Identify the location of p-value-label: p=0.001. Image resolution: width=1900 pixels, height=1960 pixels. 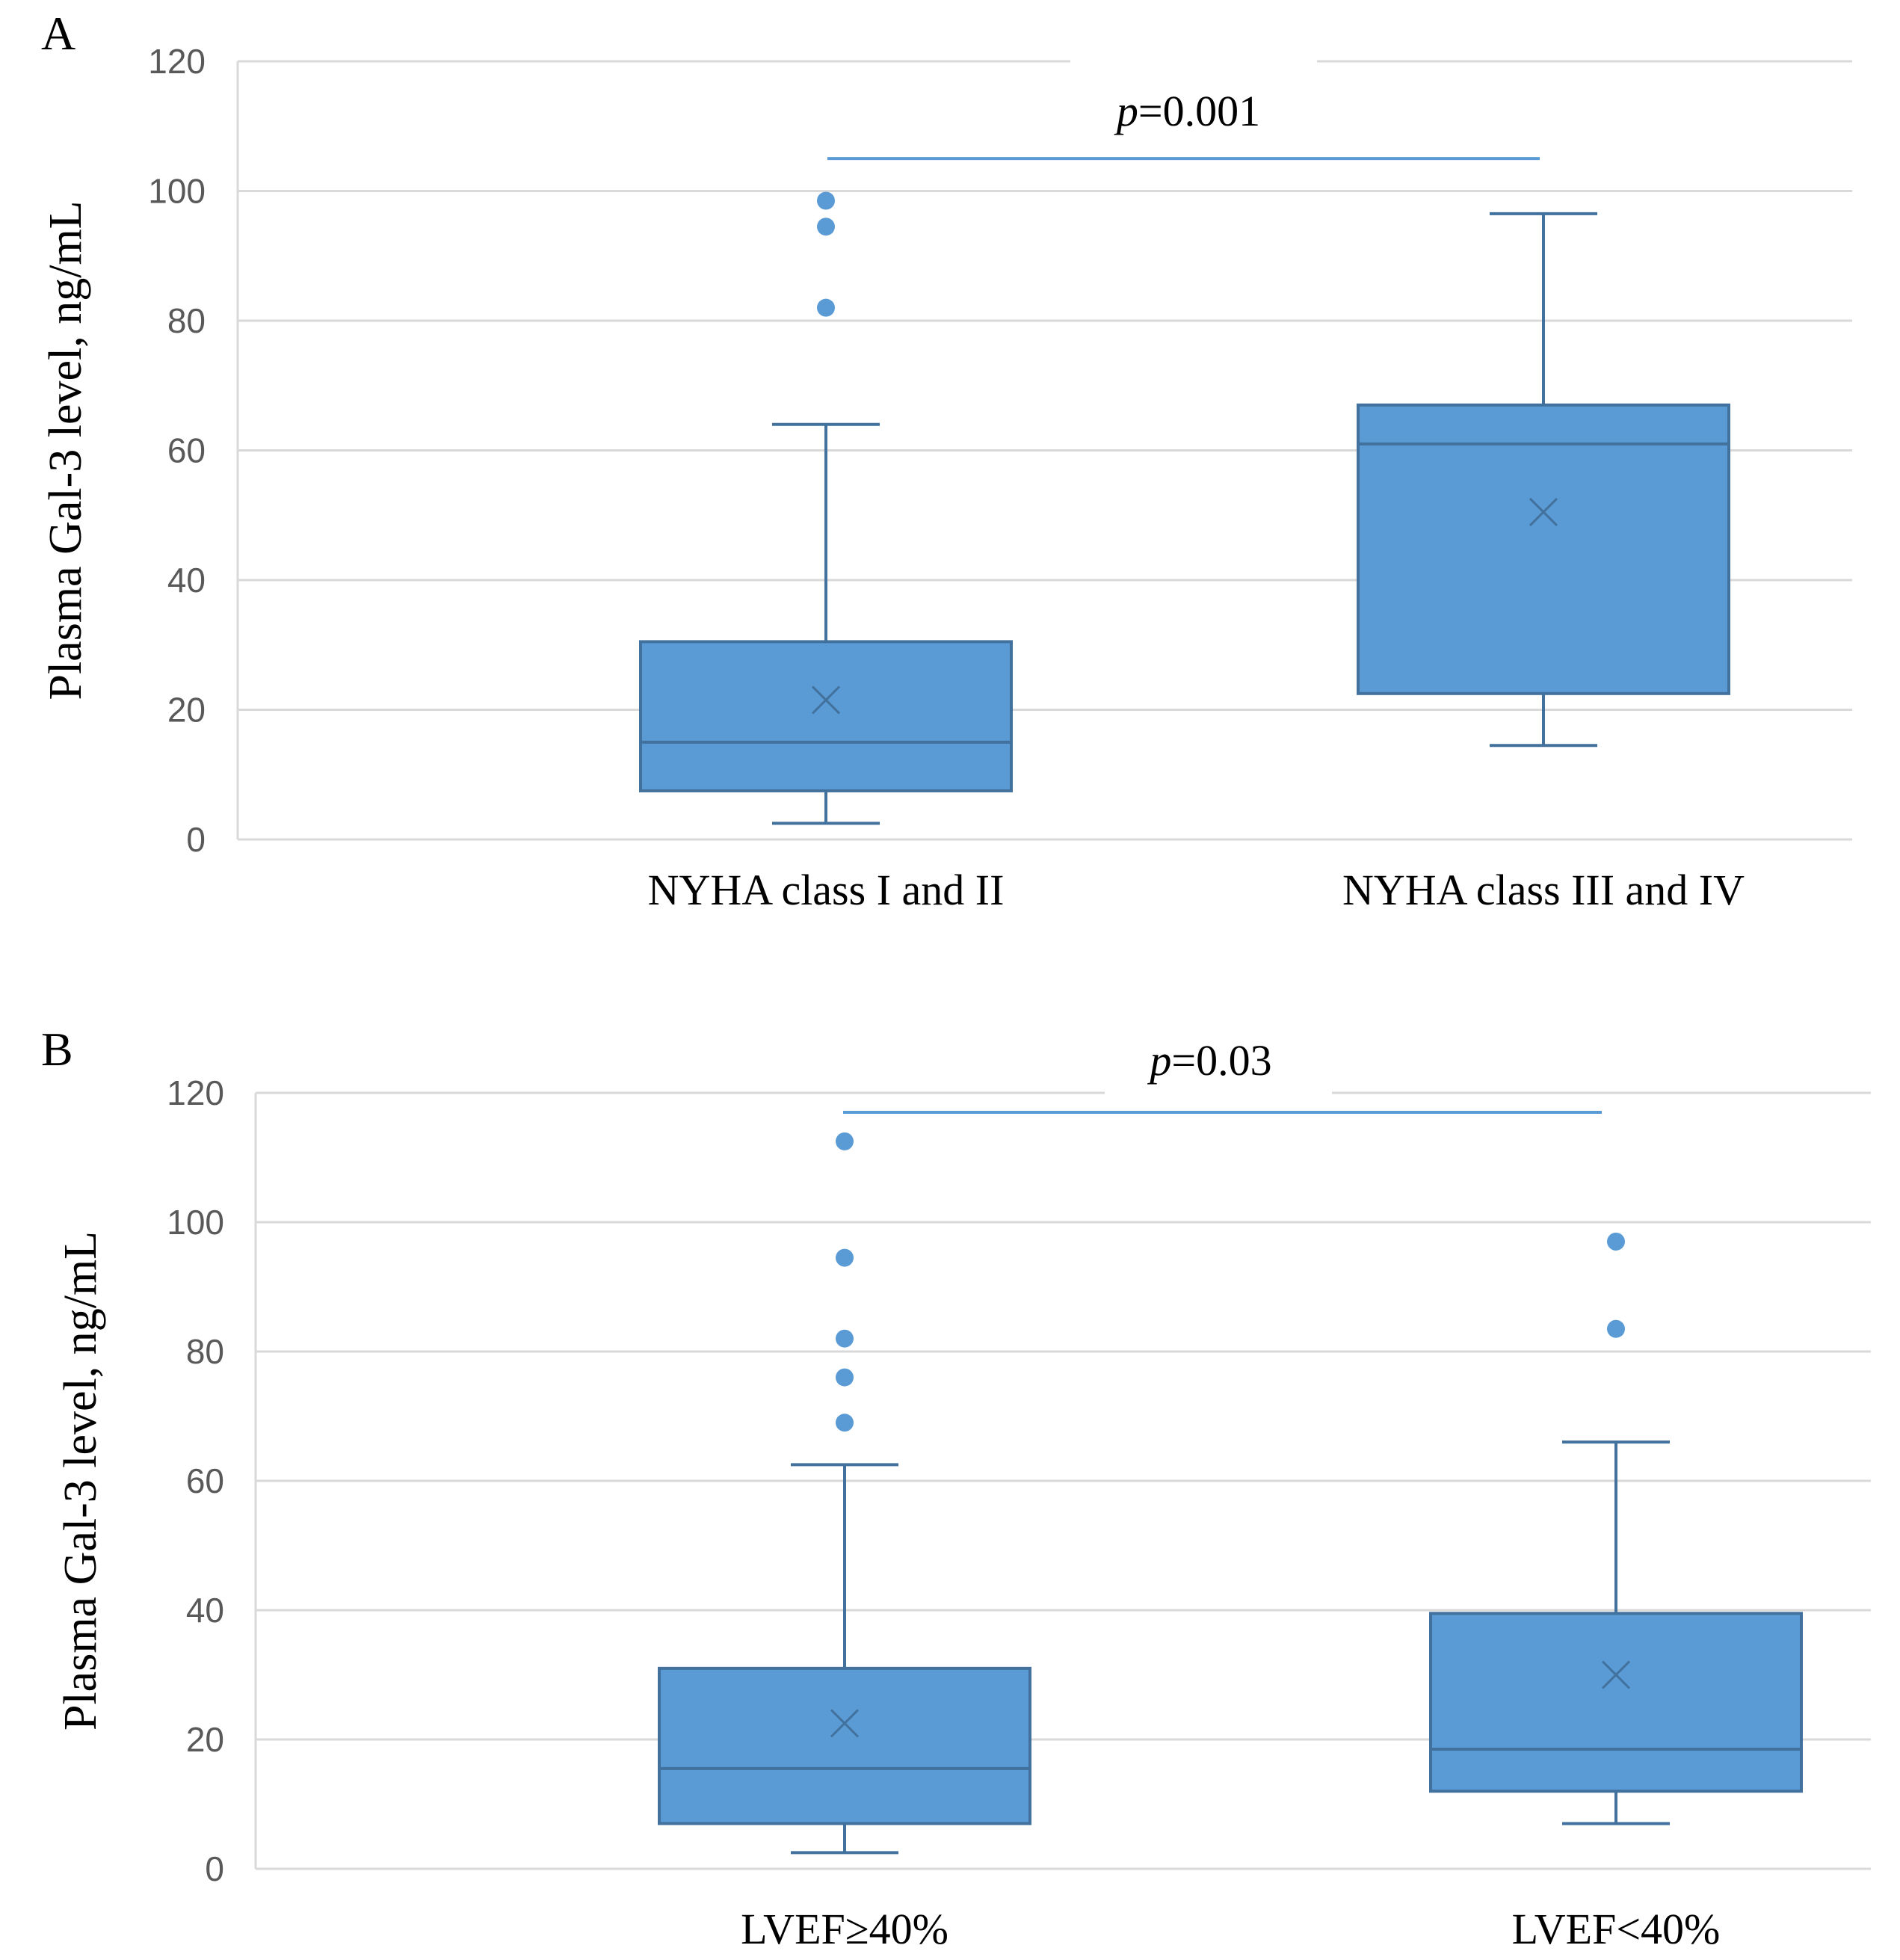
(1187, 111).